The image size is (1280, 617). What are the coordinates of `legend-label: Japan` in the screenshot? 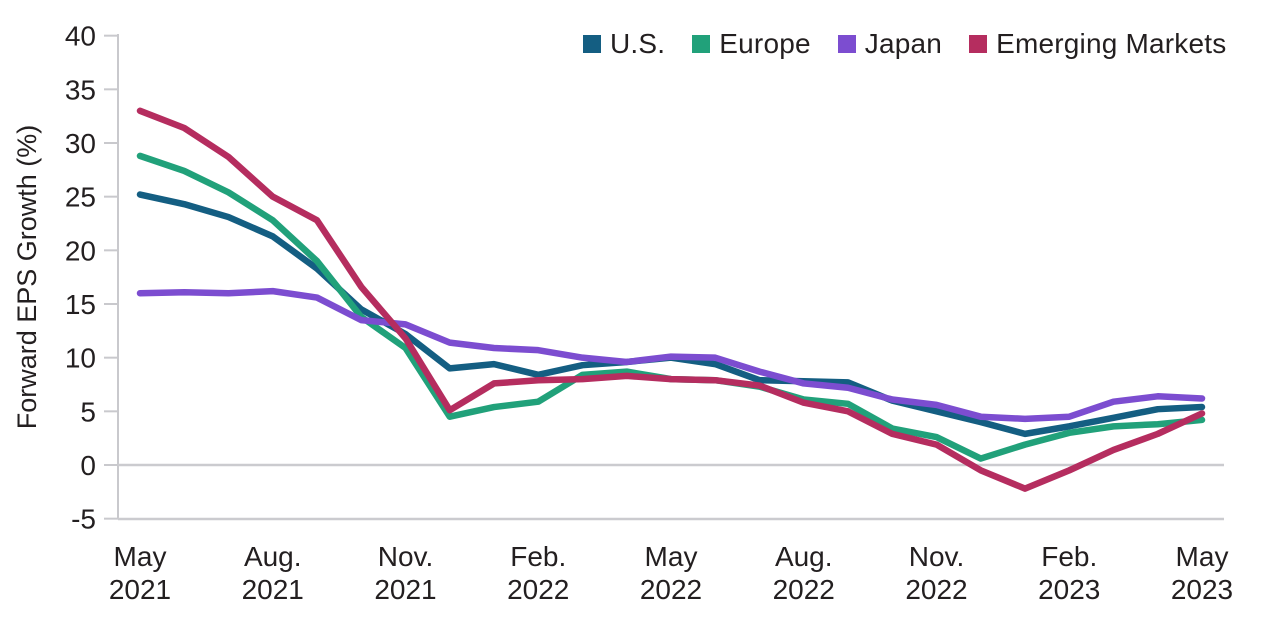 It's located at (903, 43).